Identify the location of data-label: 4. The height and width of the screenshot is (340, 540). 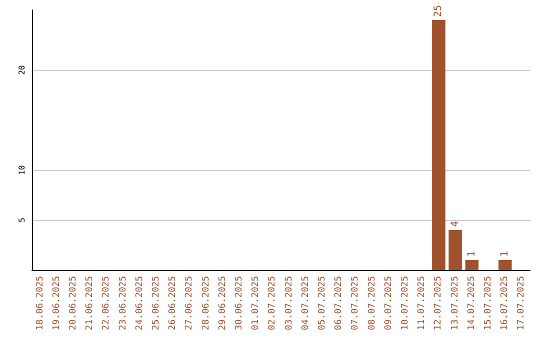
(455, 223).